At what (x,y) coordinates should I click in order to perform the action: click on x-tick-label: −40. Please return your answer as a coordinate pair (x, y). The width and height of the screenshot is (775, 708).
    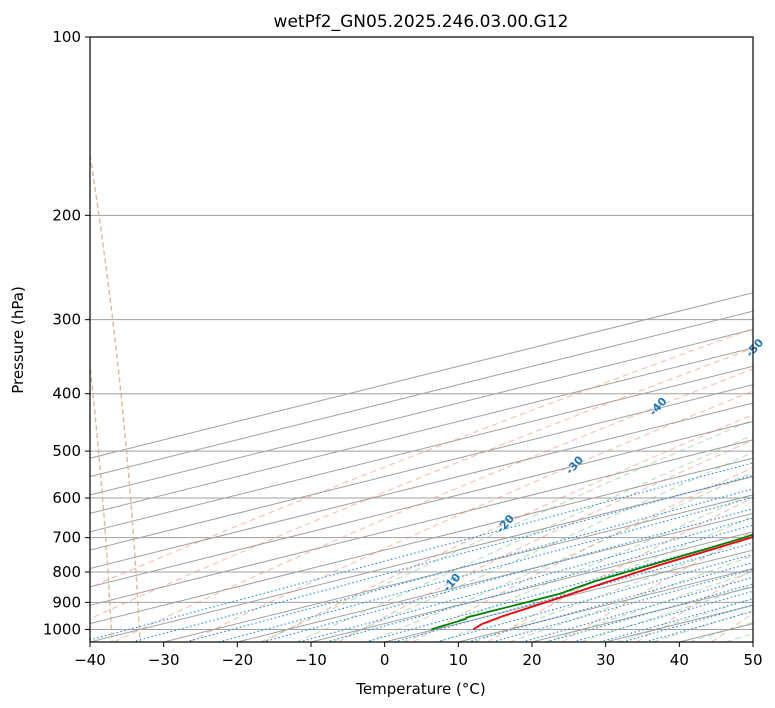
    Looking at the image, I should click on (90, 660).